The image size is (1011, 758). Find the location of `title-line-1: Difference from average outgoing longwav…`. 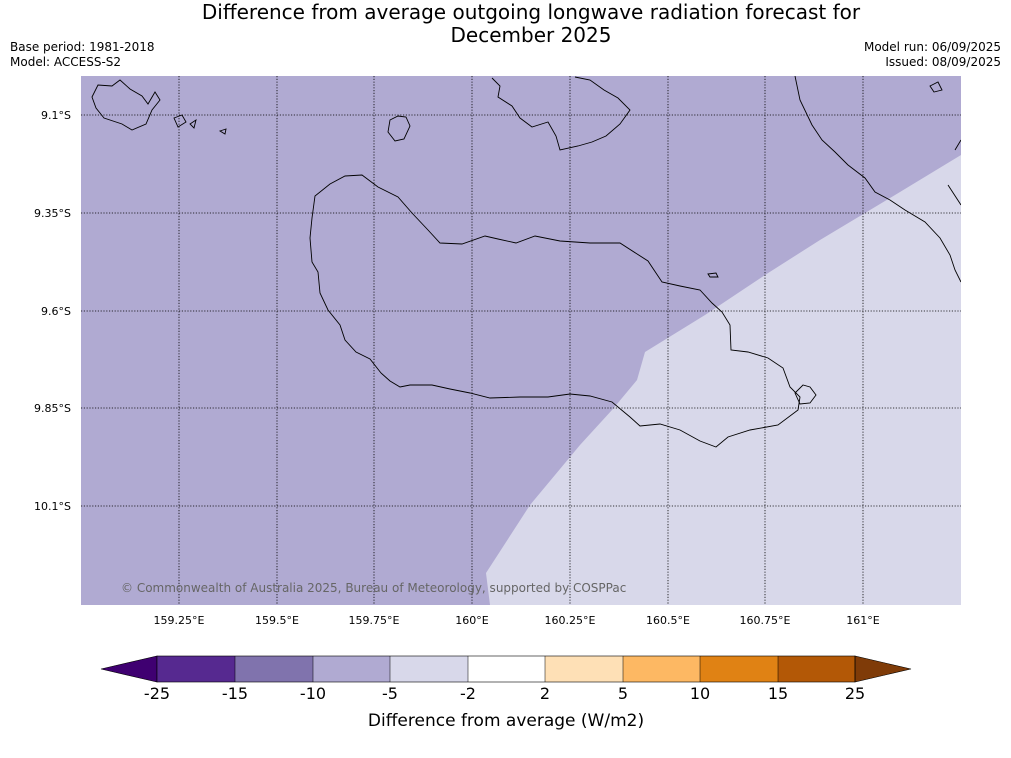

title-line-1: Difference from average outgoing longwav… is located at coordinates (531, 12).